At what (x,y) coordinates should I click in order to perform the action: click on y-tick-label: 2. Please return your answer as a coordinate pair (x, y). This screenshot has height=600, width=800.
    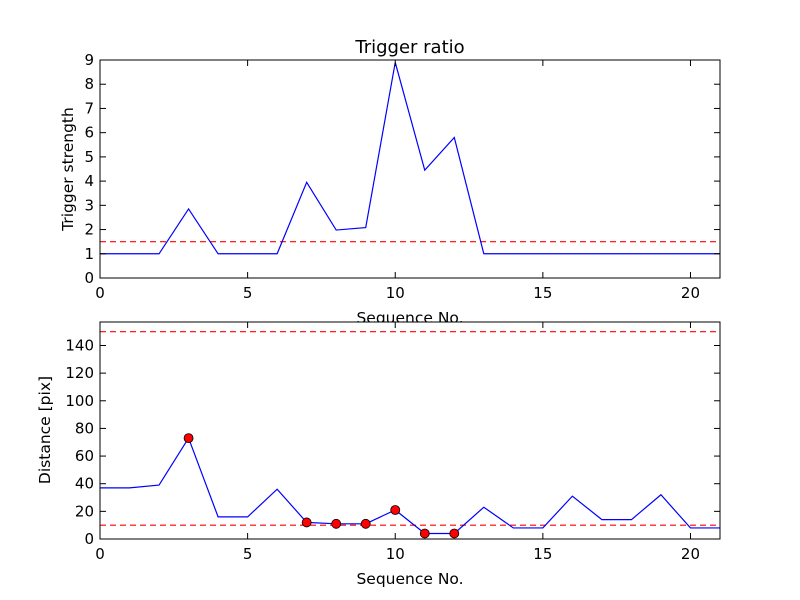
    Looking at the image, I should click on (89, 230).